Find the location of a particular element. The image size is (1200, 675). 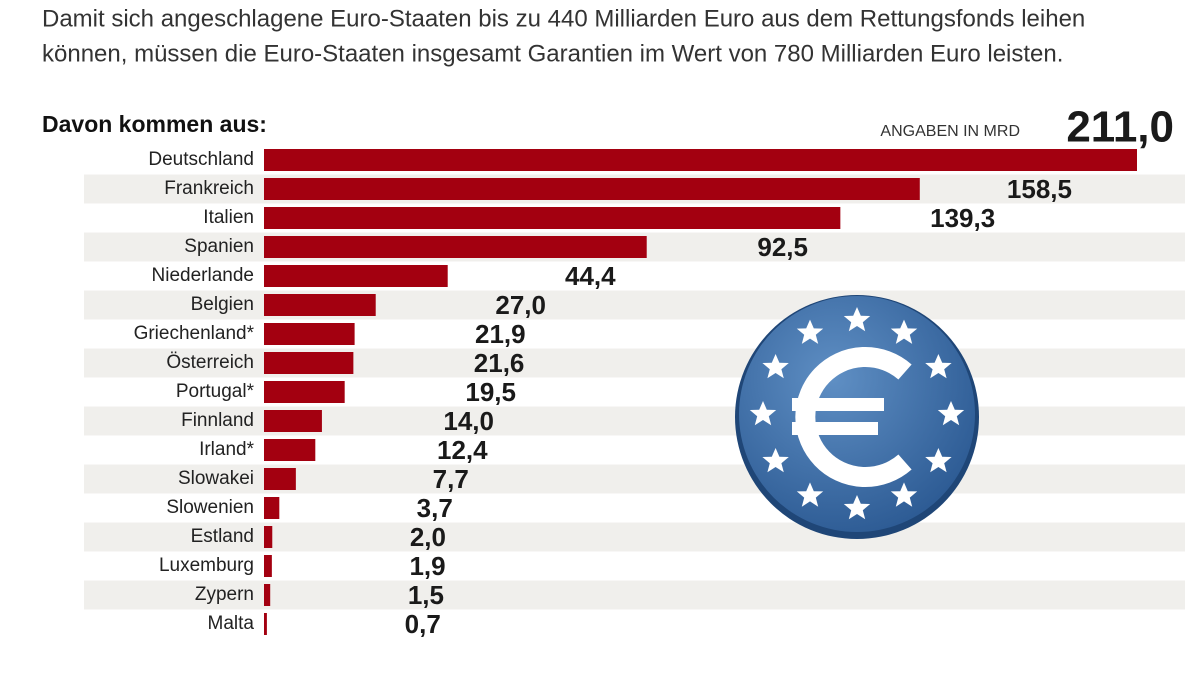

category-label: Spanien is located at coordinates (219, 246).